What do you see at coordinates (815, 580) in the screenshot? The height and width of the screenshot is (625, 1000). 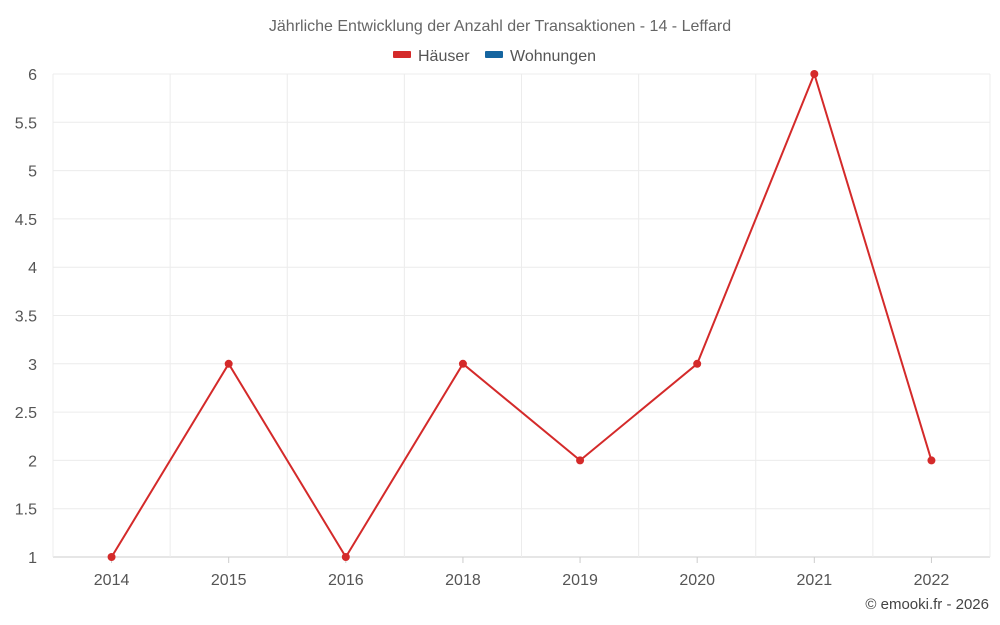 I see `x-tick-label: 2021` at bounding box center [815, 580].